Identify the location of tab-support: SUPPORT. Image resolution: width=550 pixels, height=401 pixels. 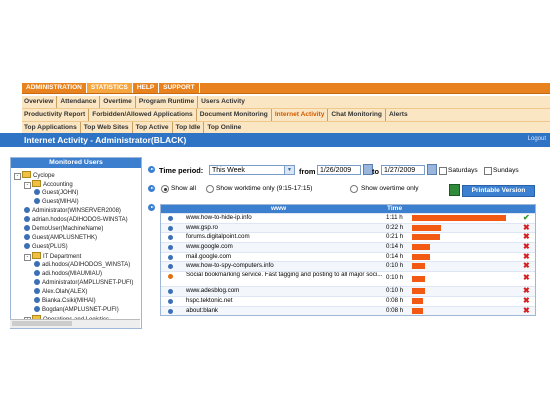
(179, 88).